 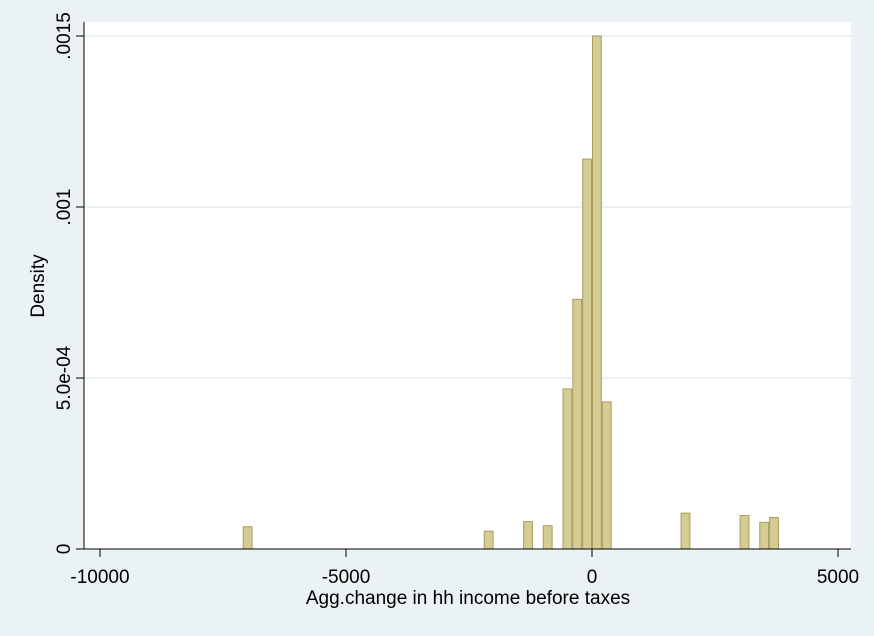 I want to click on y-tick-label-3: .0015, so click(x=64, y=36).